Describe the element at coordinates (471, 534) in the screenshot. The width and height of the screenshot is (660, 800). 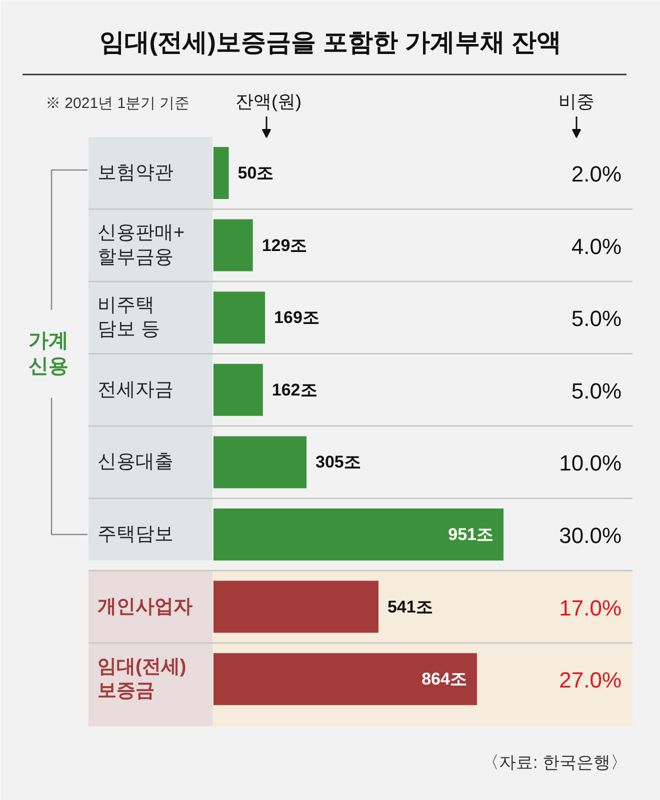
I see `data-label: 951조` at that location.